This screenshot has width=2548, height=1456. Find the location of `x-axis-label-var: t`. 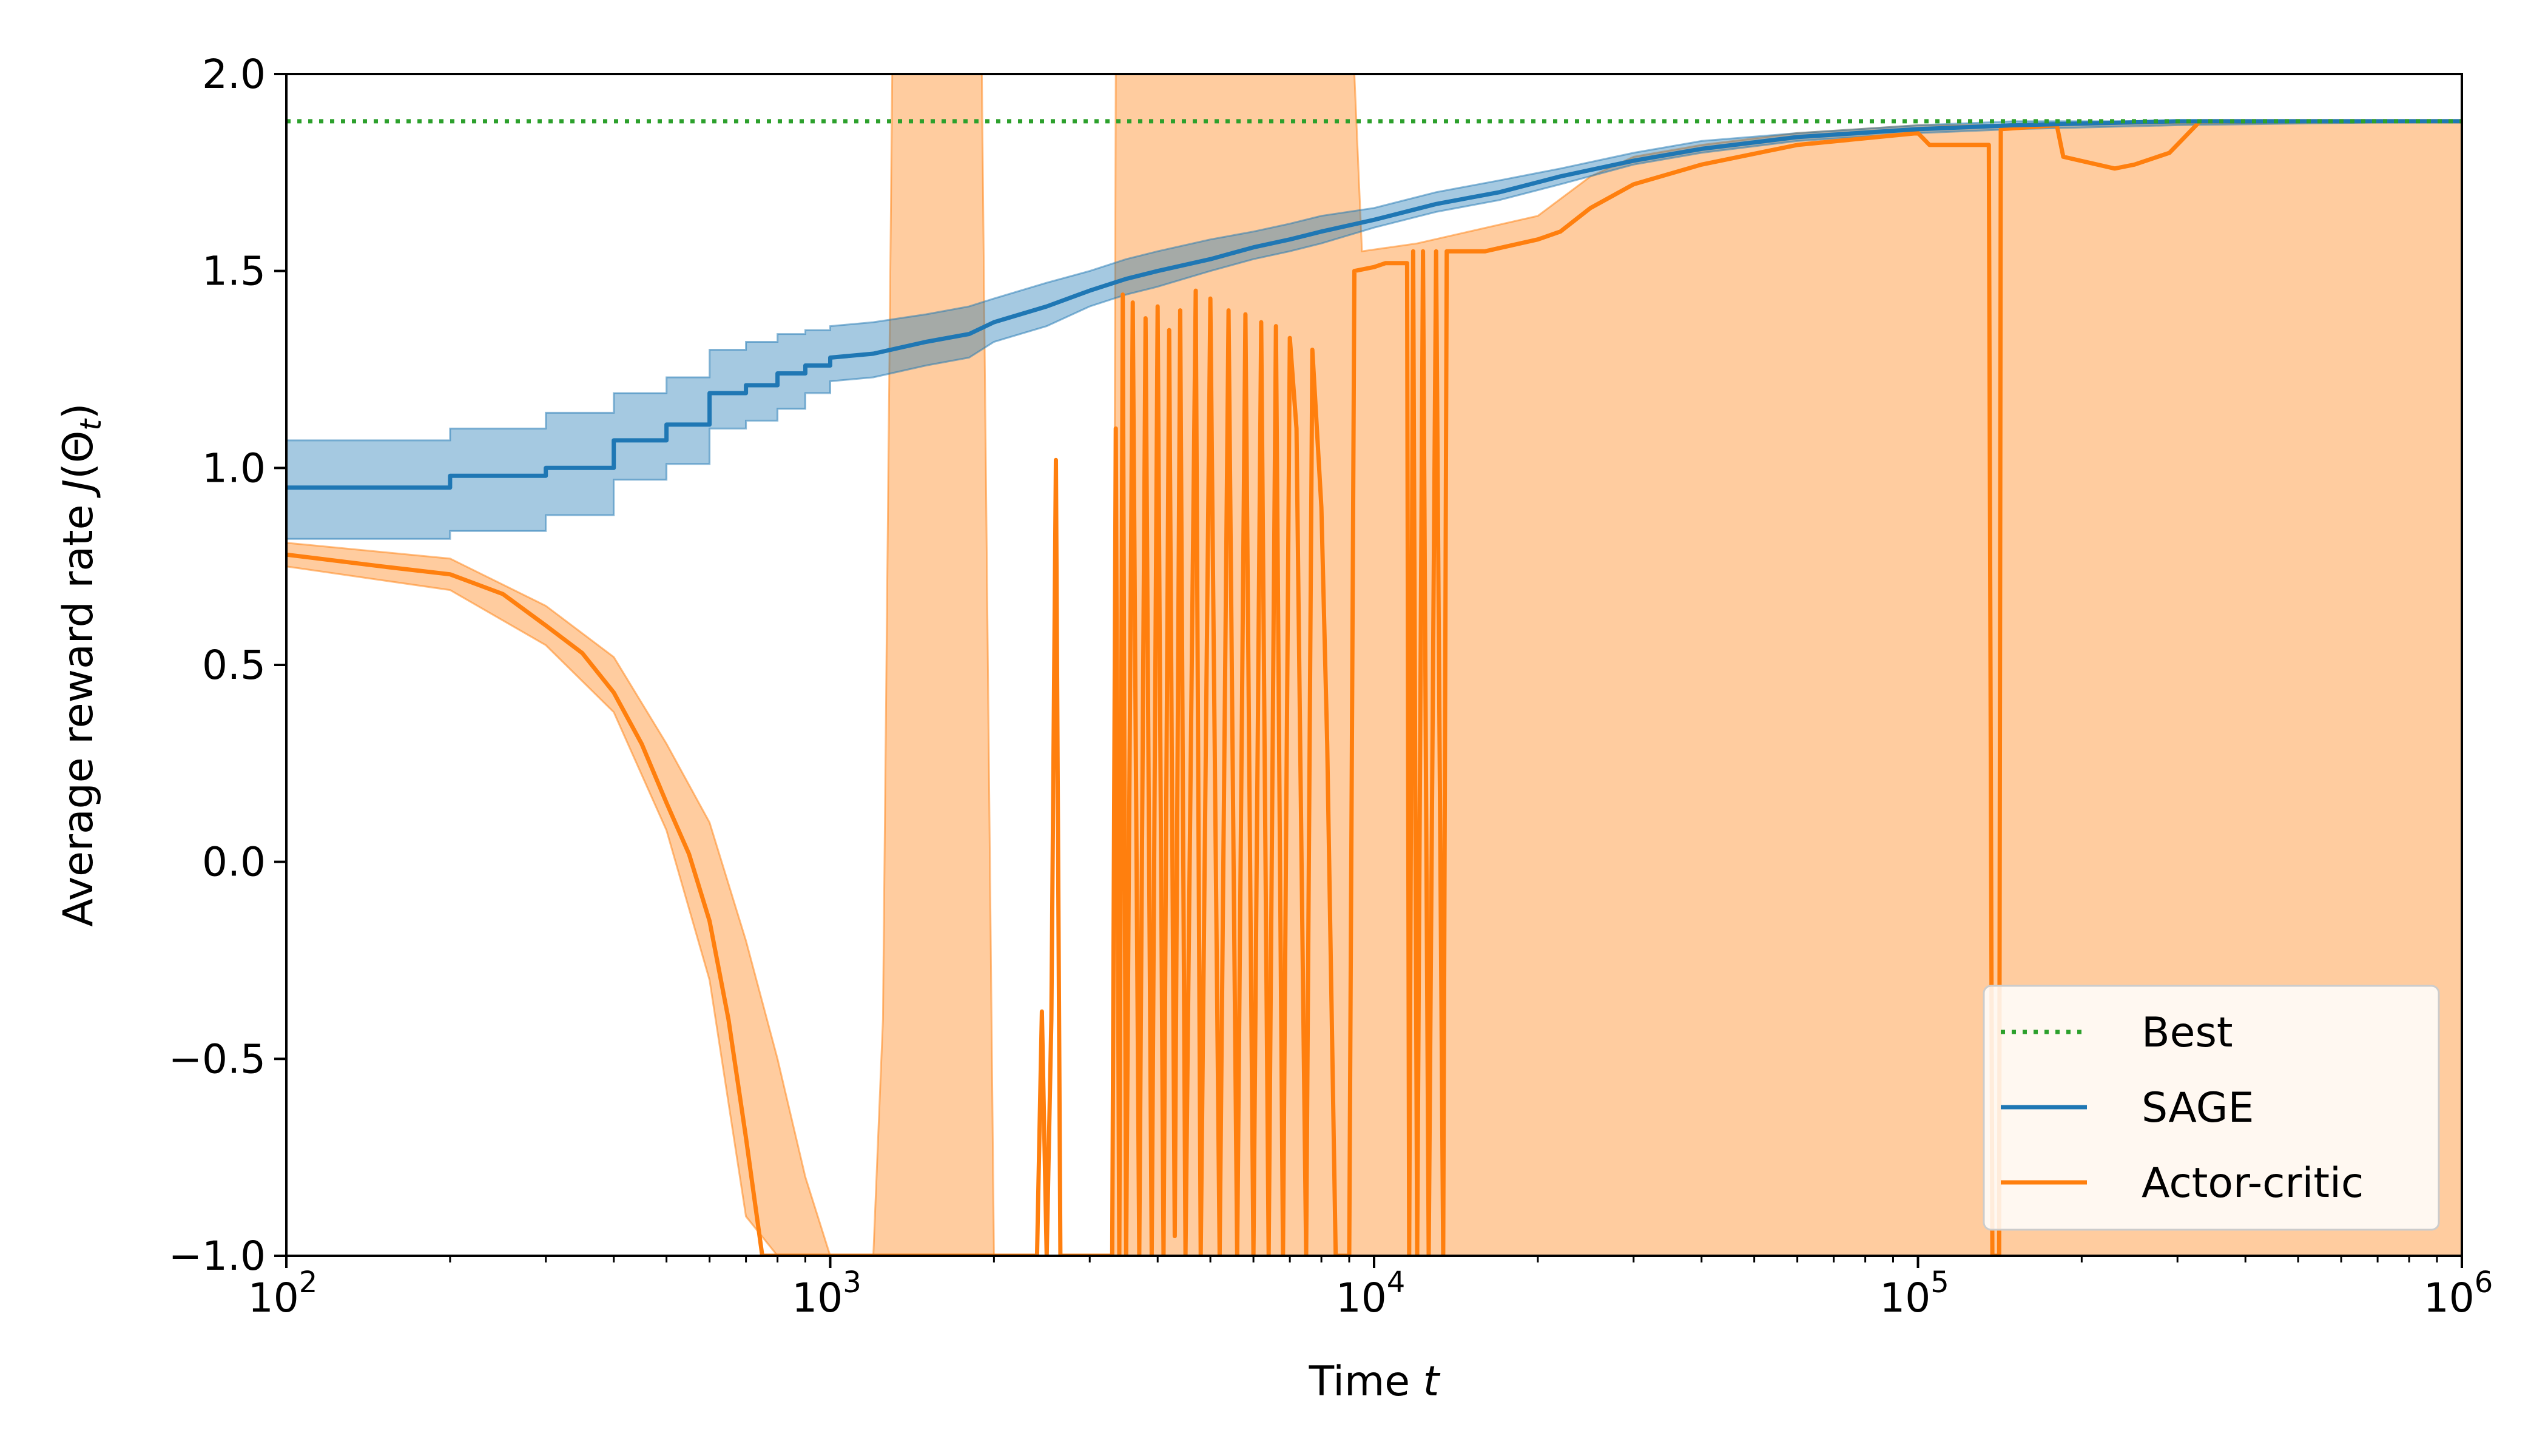

x-axis-label-var: t is located at coordinates (1432, 1382).